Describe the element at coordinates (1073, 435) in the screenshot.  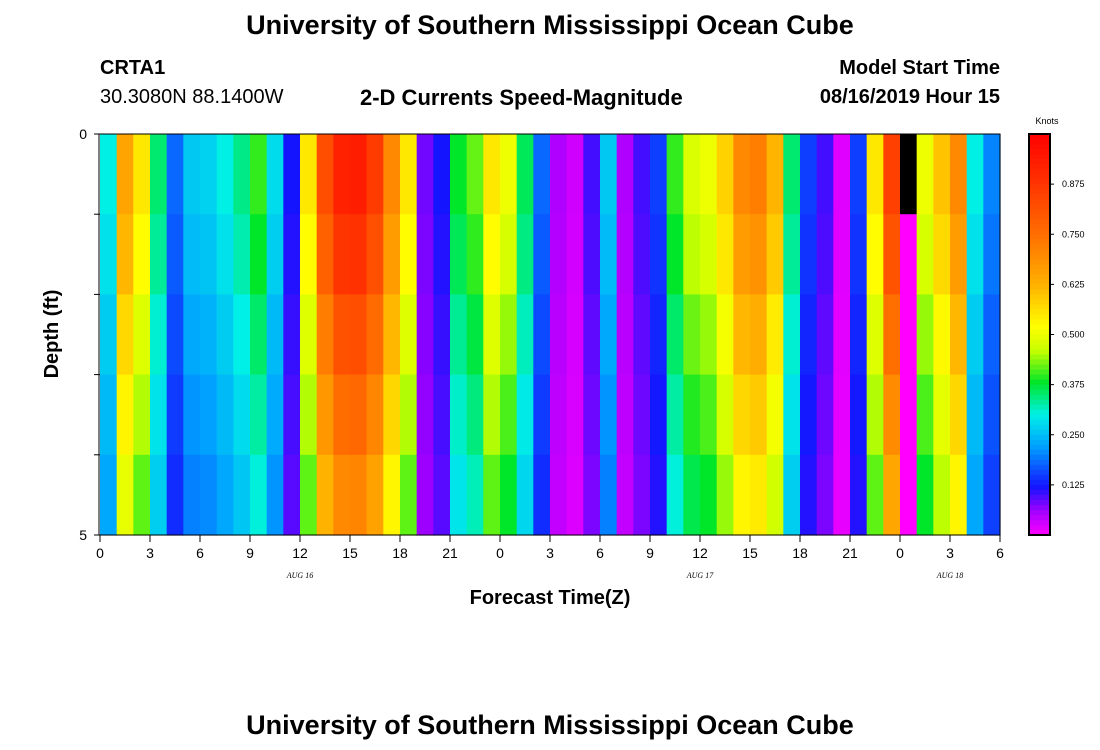
I see `colorbar-tick-label: 0.250` at that location.